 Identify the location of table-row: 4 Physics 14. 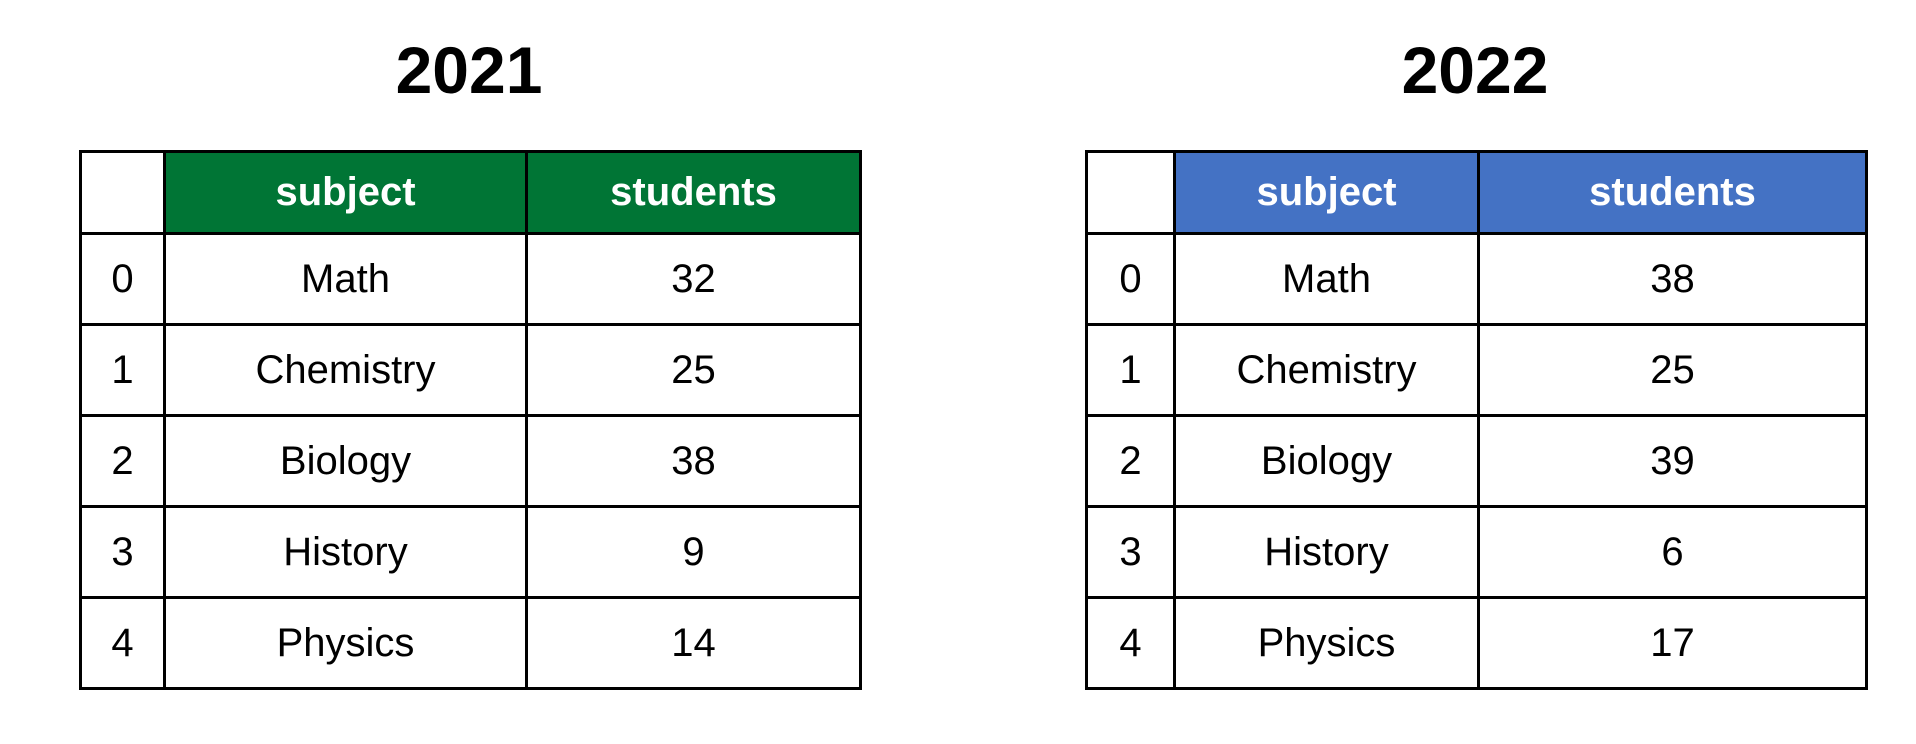
(470, 643).